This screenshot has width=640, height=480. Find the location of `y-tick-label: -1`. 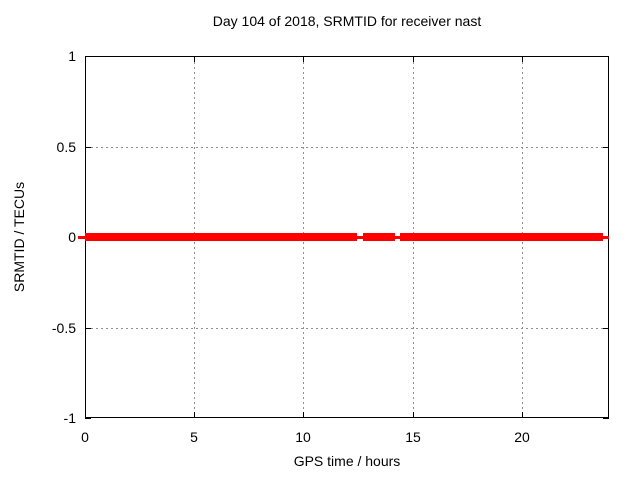

y-tick-label: -1 is located at coordinates (69, 418).